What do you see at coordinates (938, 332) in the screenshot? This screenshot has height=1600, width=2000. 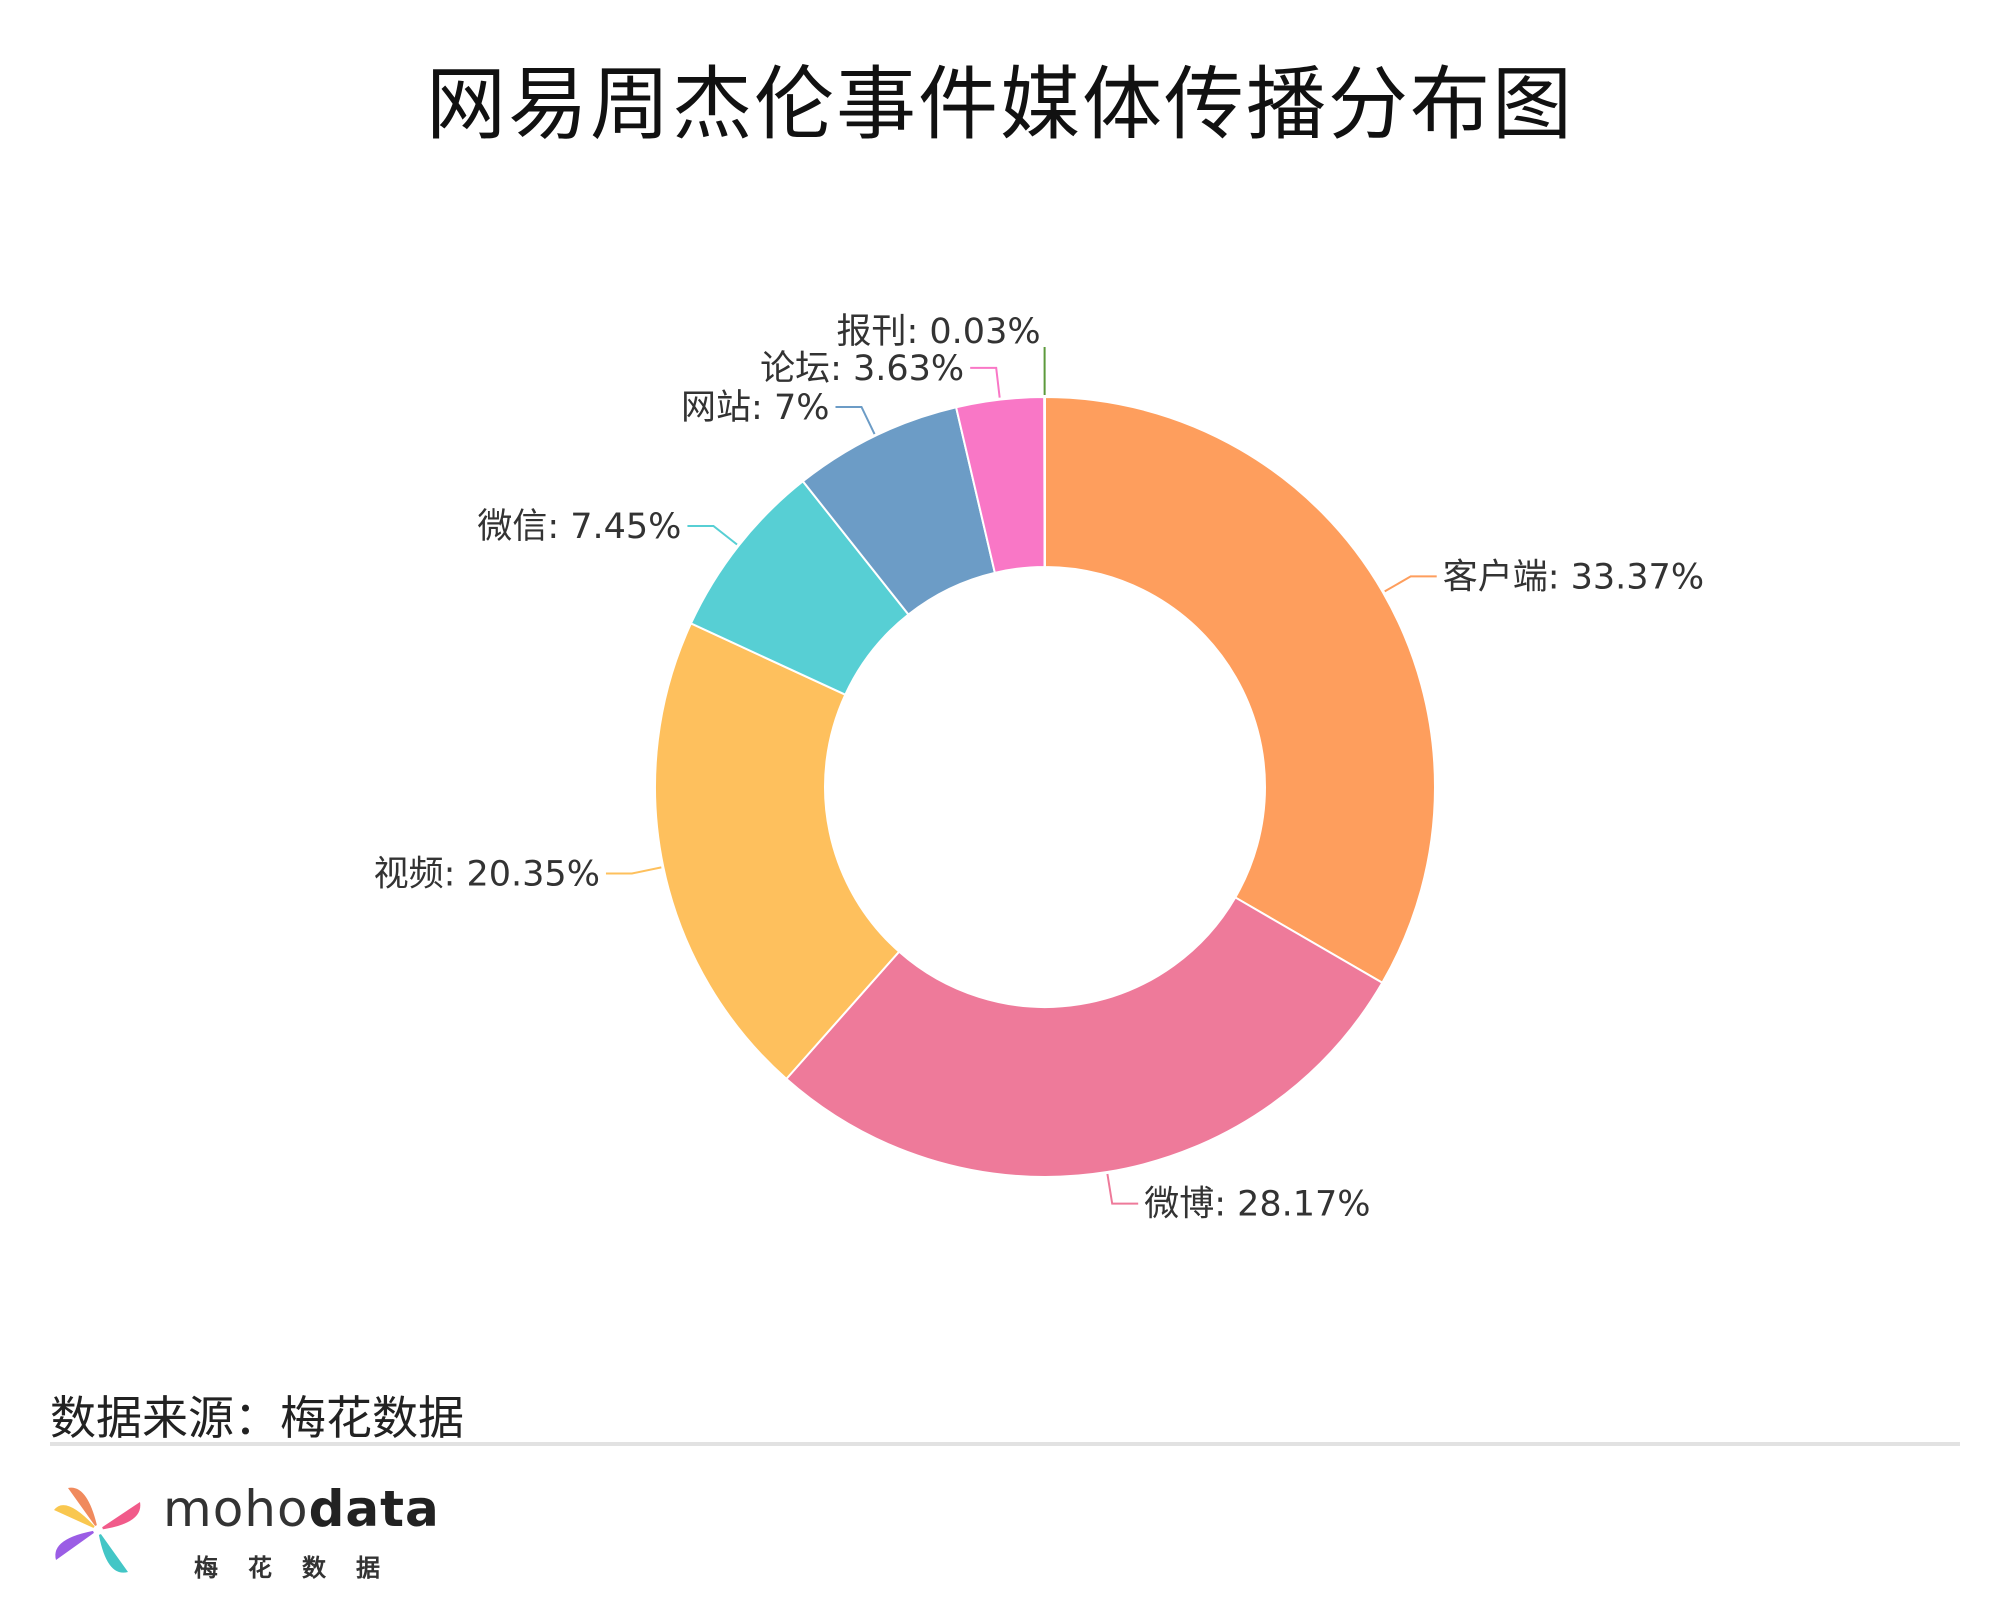 I see `slice-label-报刊: 报刊: 0.03%` at bounding box center [938, 332].